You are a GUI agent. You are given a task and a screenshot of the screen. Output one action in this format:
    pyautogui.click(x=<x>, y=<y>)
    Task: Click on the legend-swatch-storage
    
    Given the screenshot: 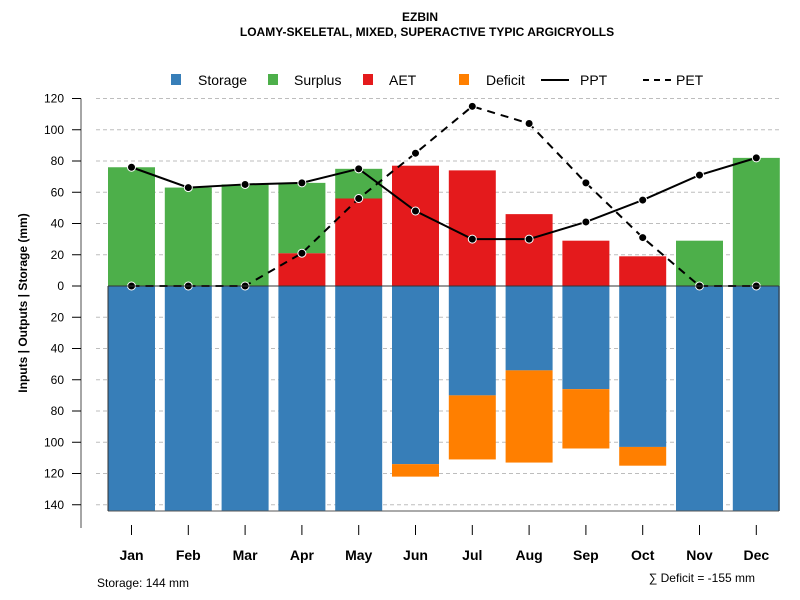 What is the action you would take?
    pyautogui.click(x=176, y=79)
    